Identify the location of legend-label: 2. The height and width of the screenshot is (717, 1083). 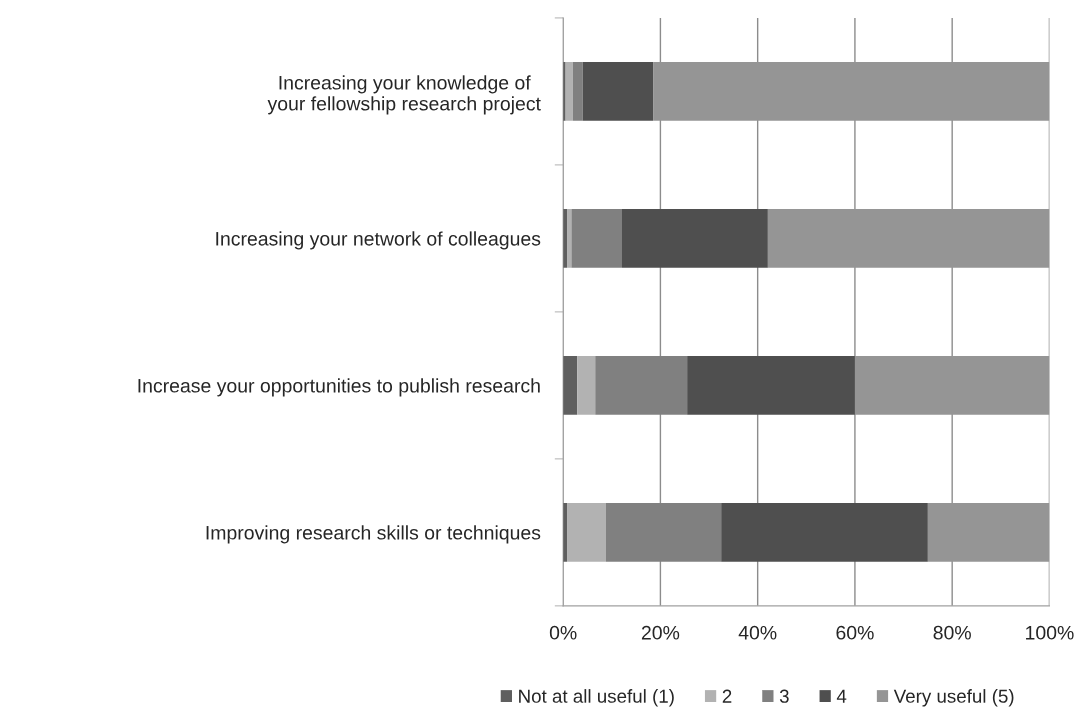
(727, 696).